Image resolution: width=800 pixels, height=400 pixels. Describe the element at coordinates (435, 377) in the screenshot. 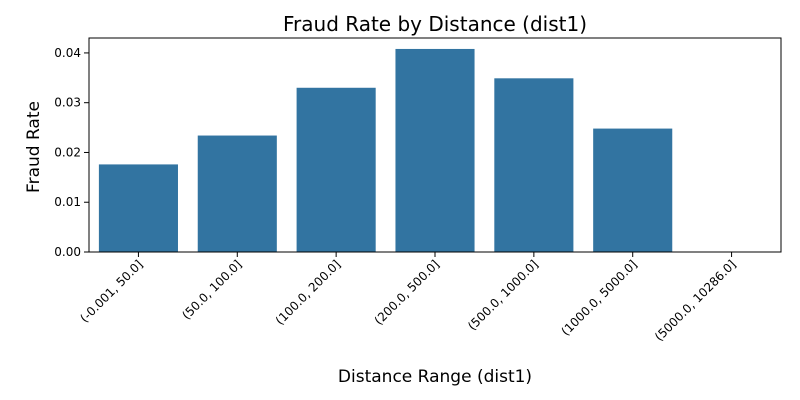

I see `x-axis-label: Distance Range (dist1)` at that location.